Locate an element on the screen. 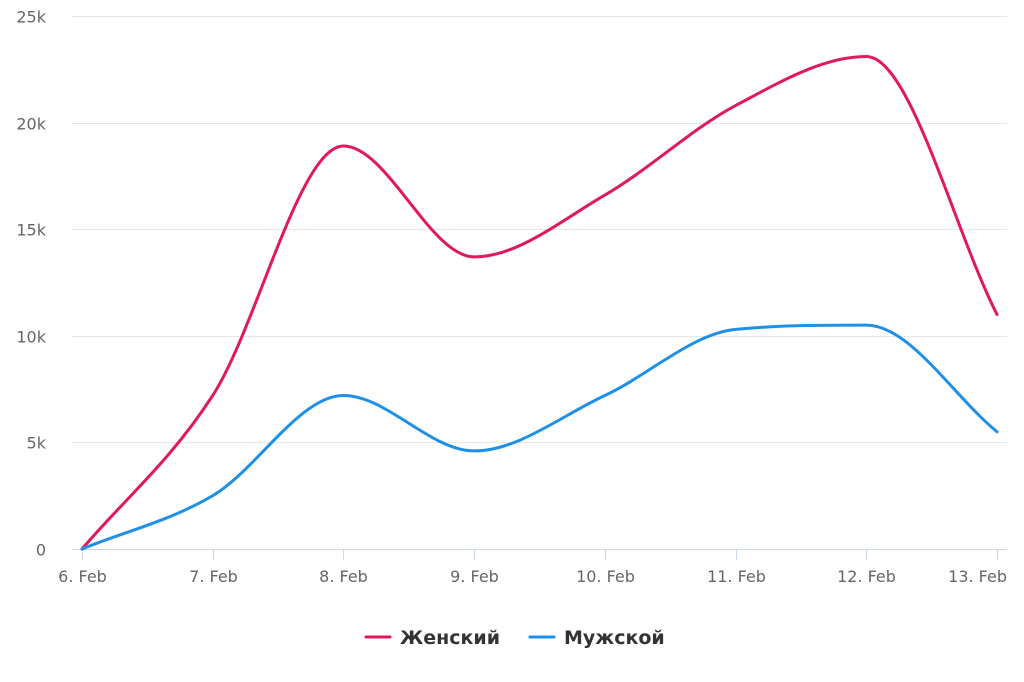 This screenshot has width=1024, height=682. x-axis is located at coordinates (539, 554).